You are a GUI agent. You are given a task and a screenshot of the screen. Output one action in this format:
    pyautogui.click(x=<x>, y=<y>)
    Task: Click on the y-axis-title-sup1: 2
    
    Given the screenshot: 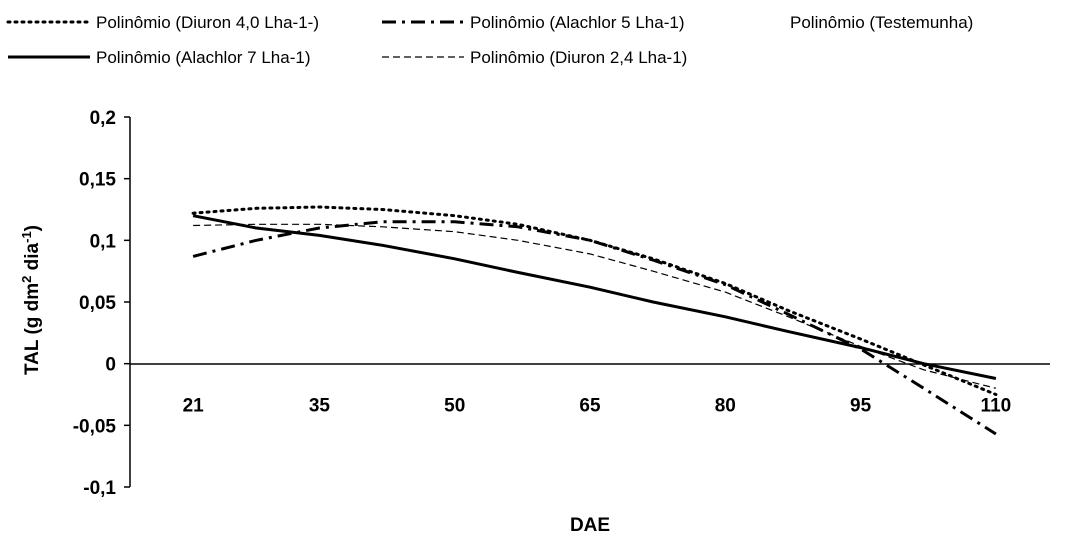 What is the action you would take?
    pyautogui.click(x=26, y=279)
    